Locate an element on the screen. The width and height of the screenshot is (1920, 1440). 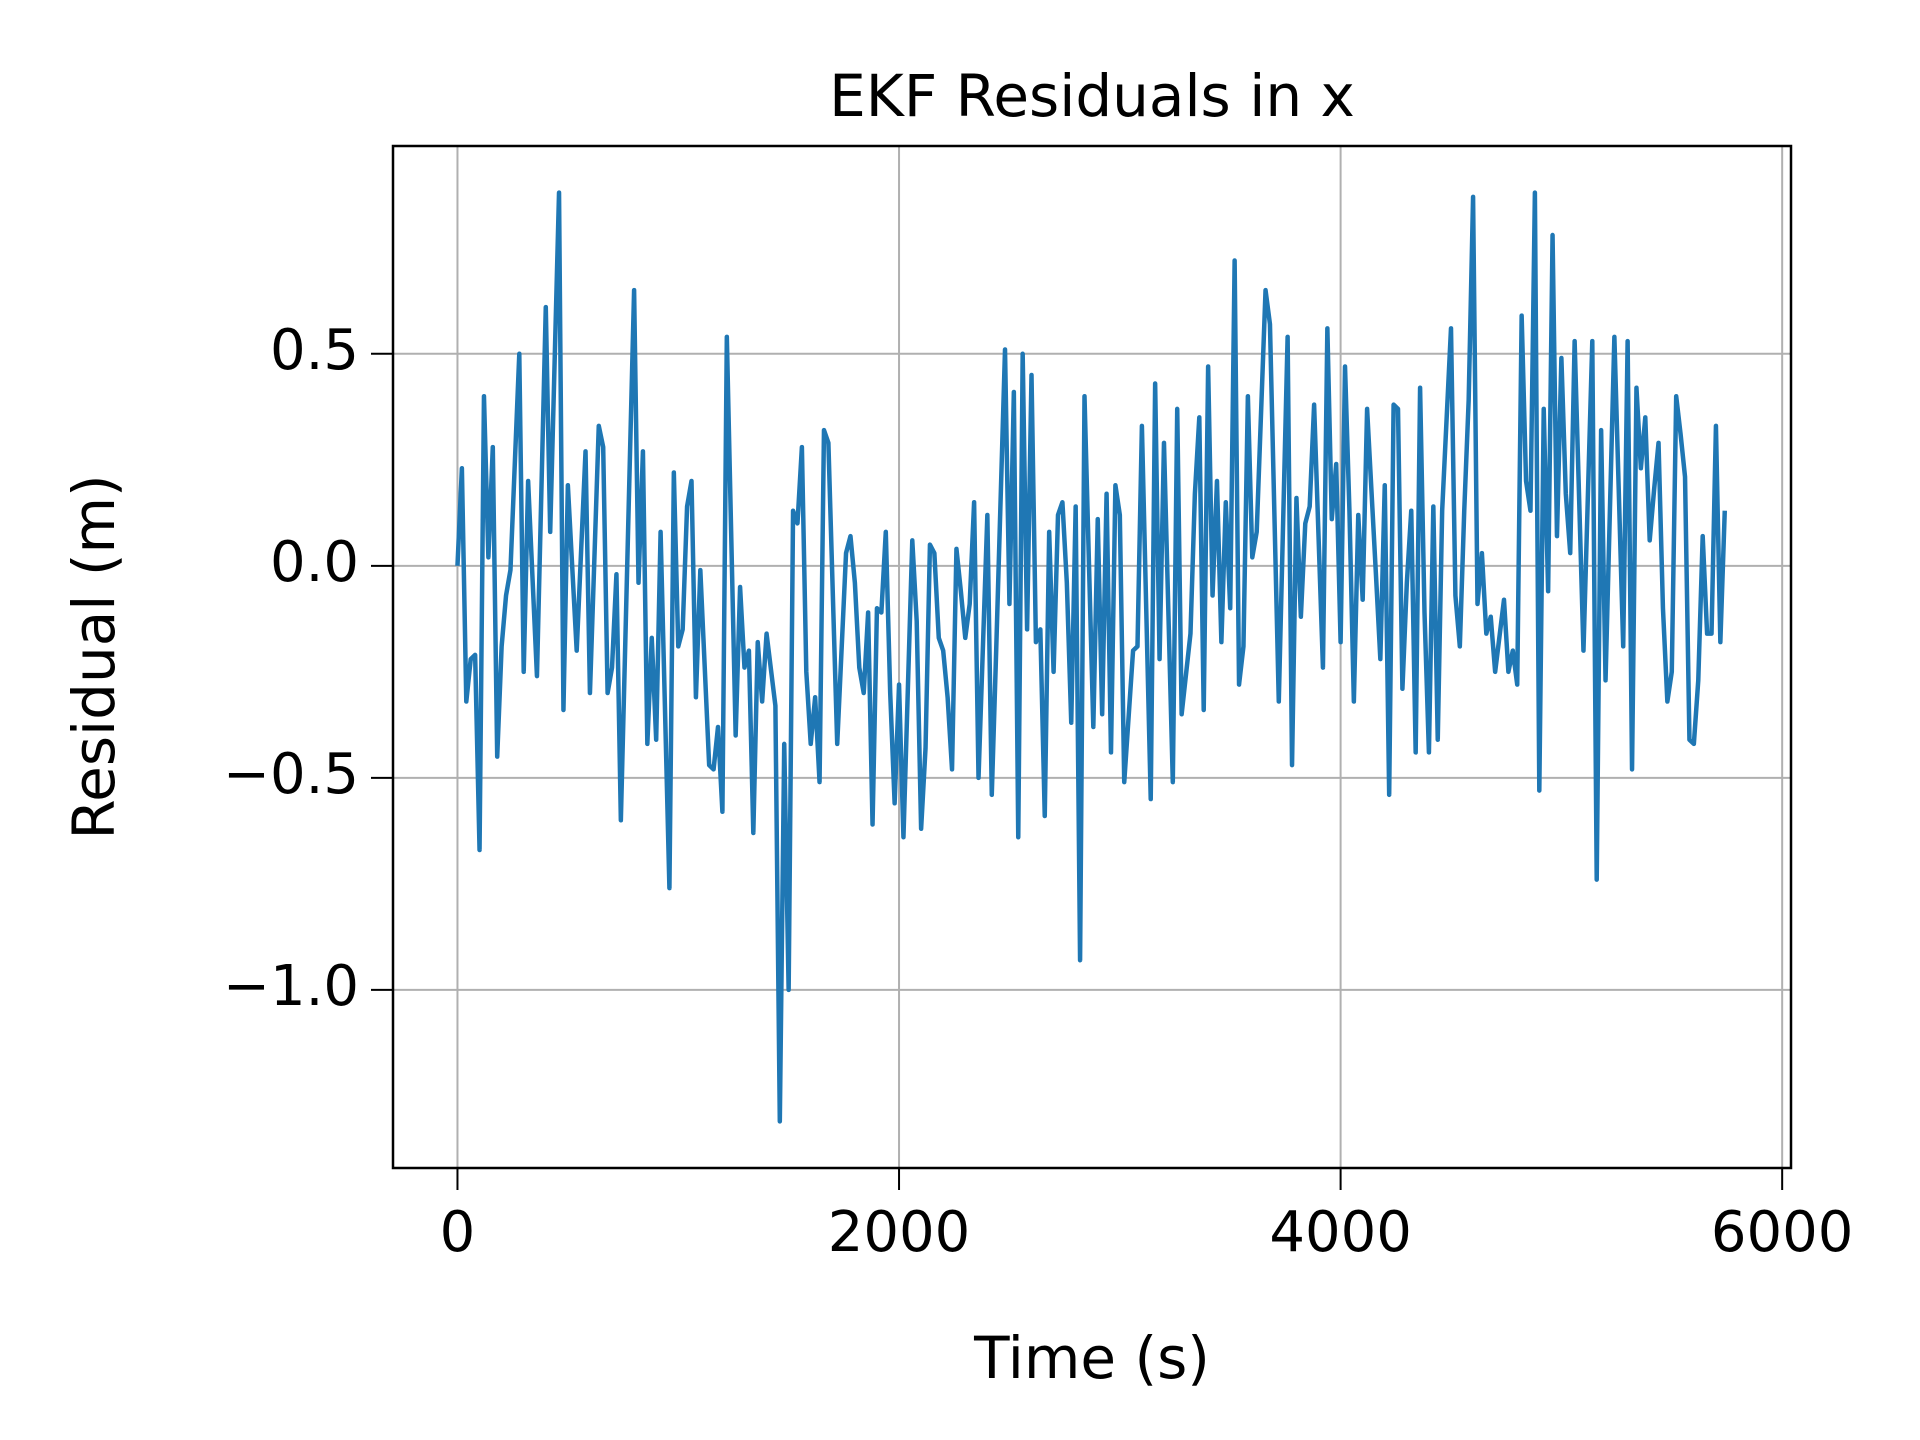
x-tick-label: 4000 is located at coordinates (1340, 1232).